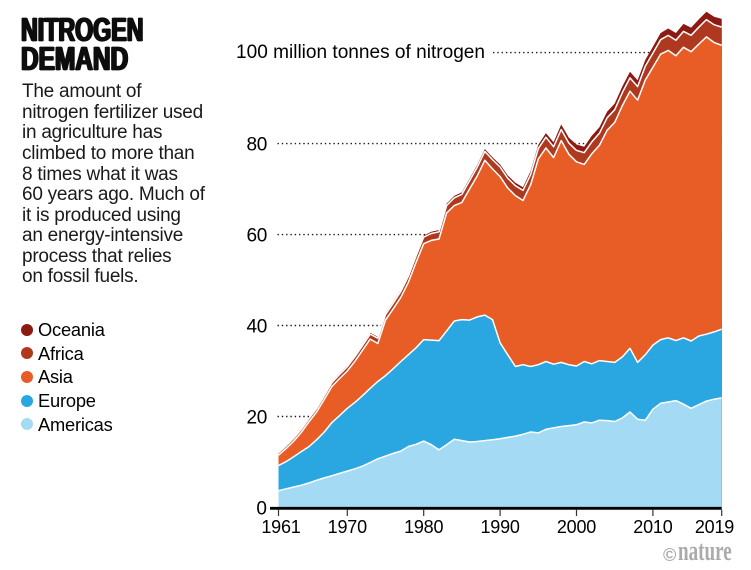  What do you see at coordinates (423, 527) in the screenshot?
I see `svg-text: 1980` at bounding box center [423, 527].